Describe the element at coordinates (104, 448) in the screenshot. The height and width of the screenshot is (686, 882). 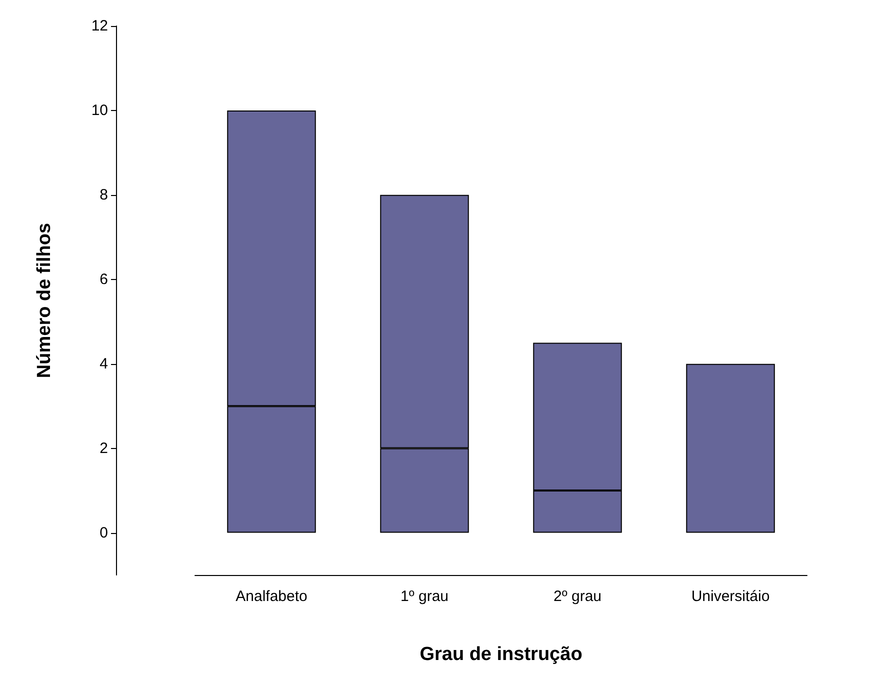
I see `y-tick-label: 2` at that location.